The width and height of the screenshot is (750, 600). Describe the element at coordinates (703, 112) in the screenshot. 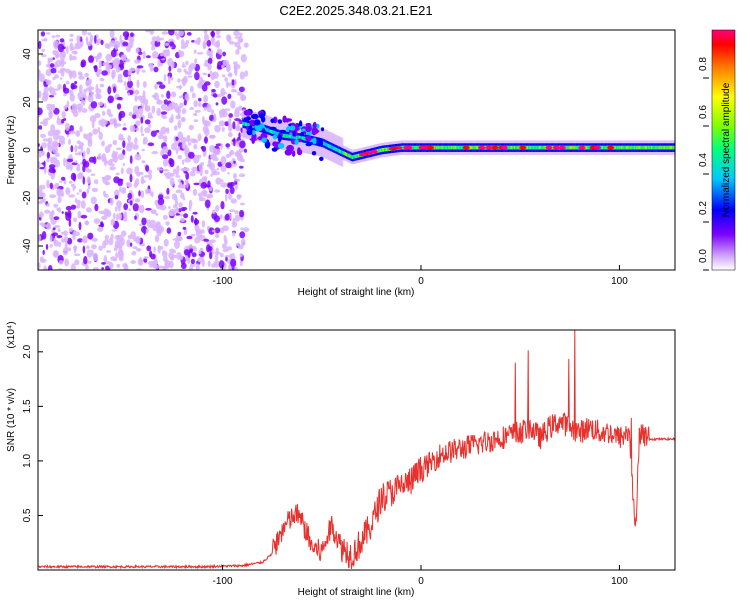

I see `colorbar-tick-label: 0.6` at that location.